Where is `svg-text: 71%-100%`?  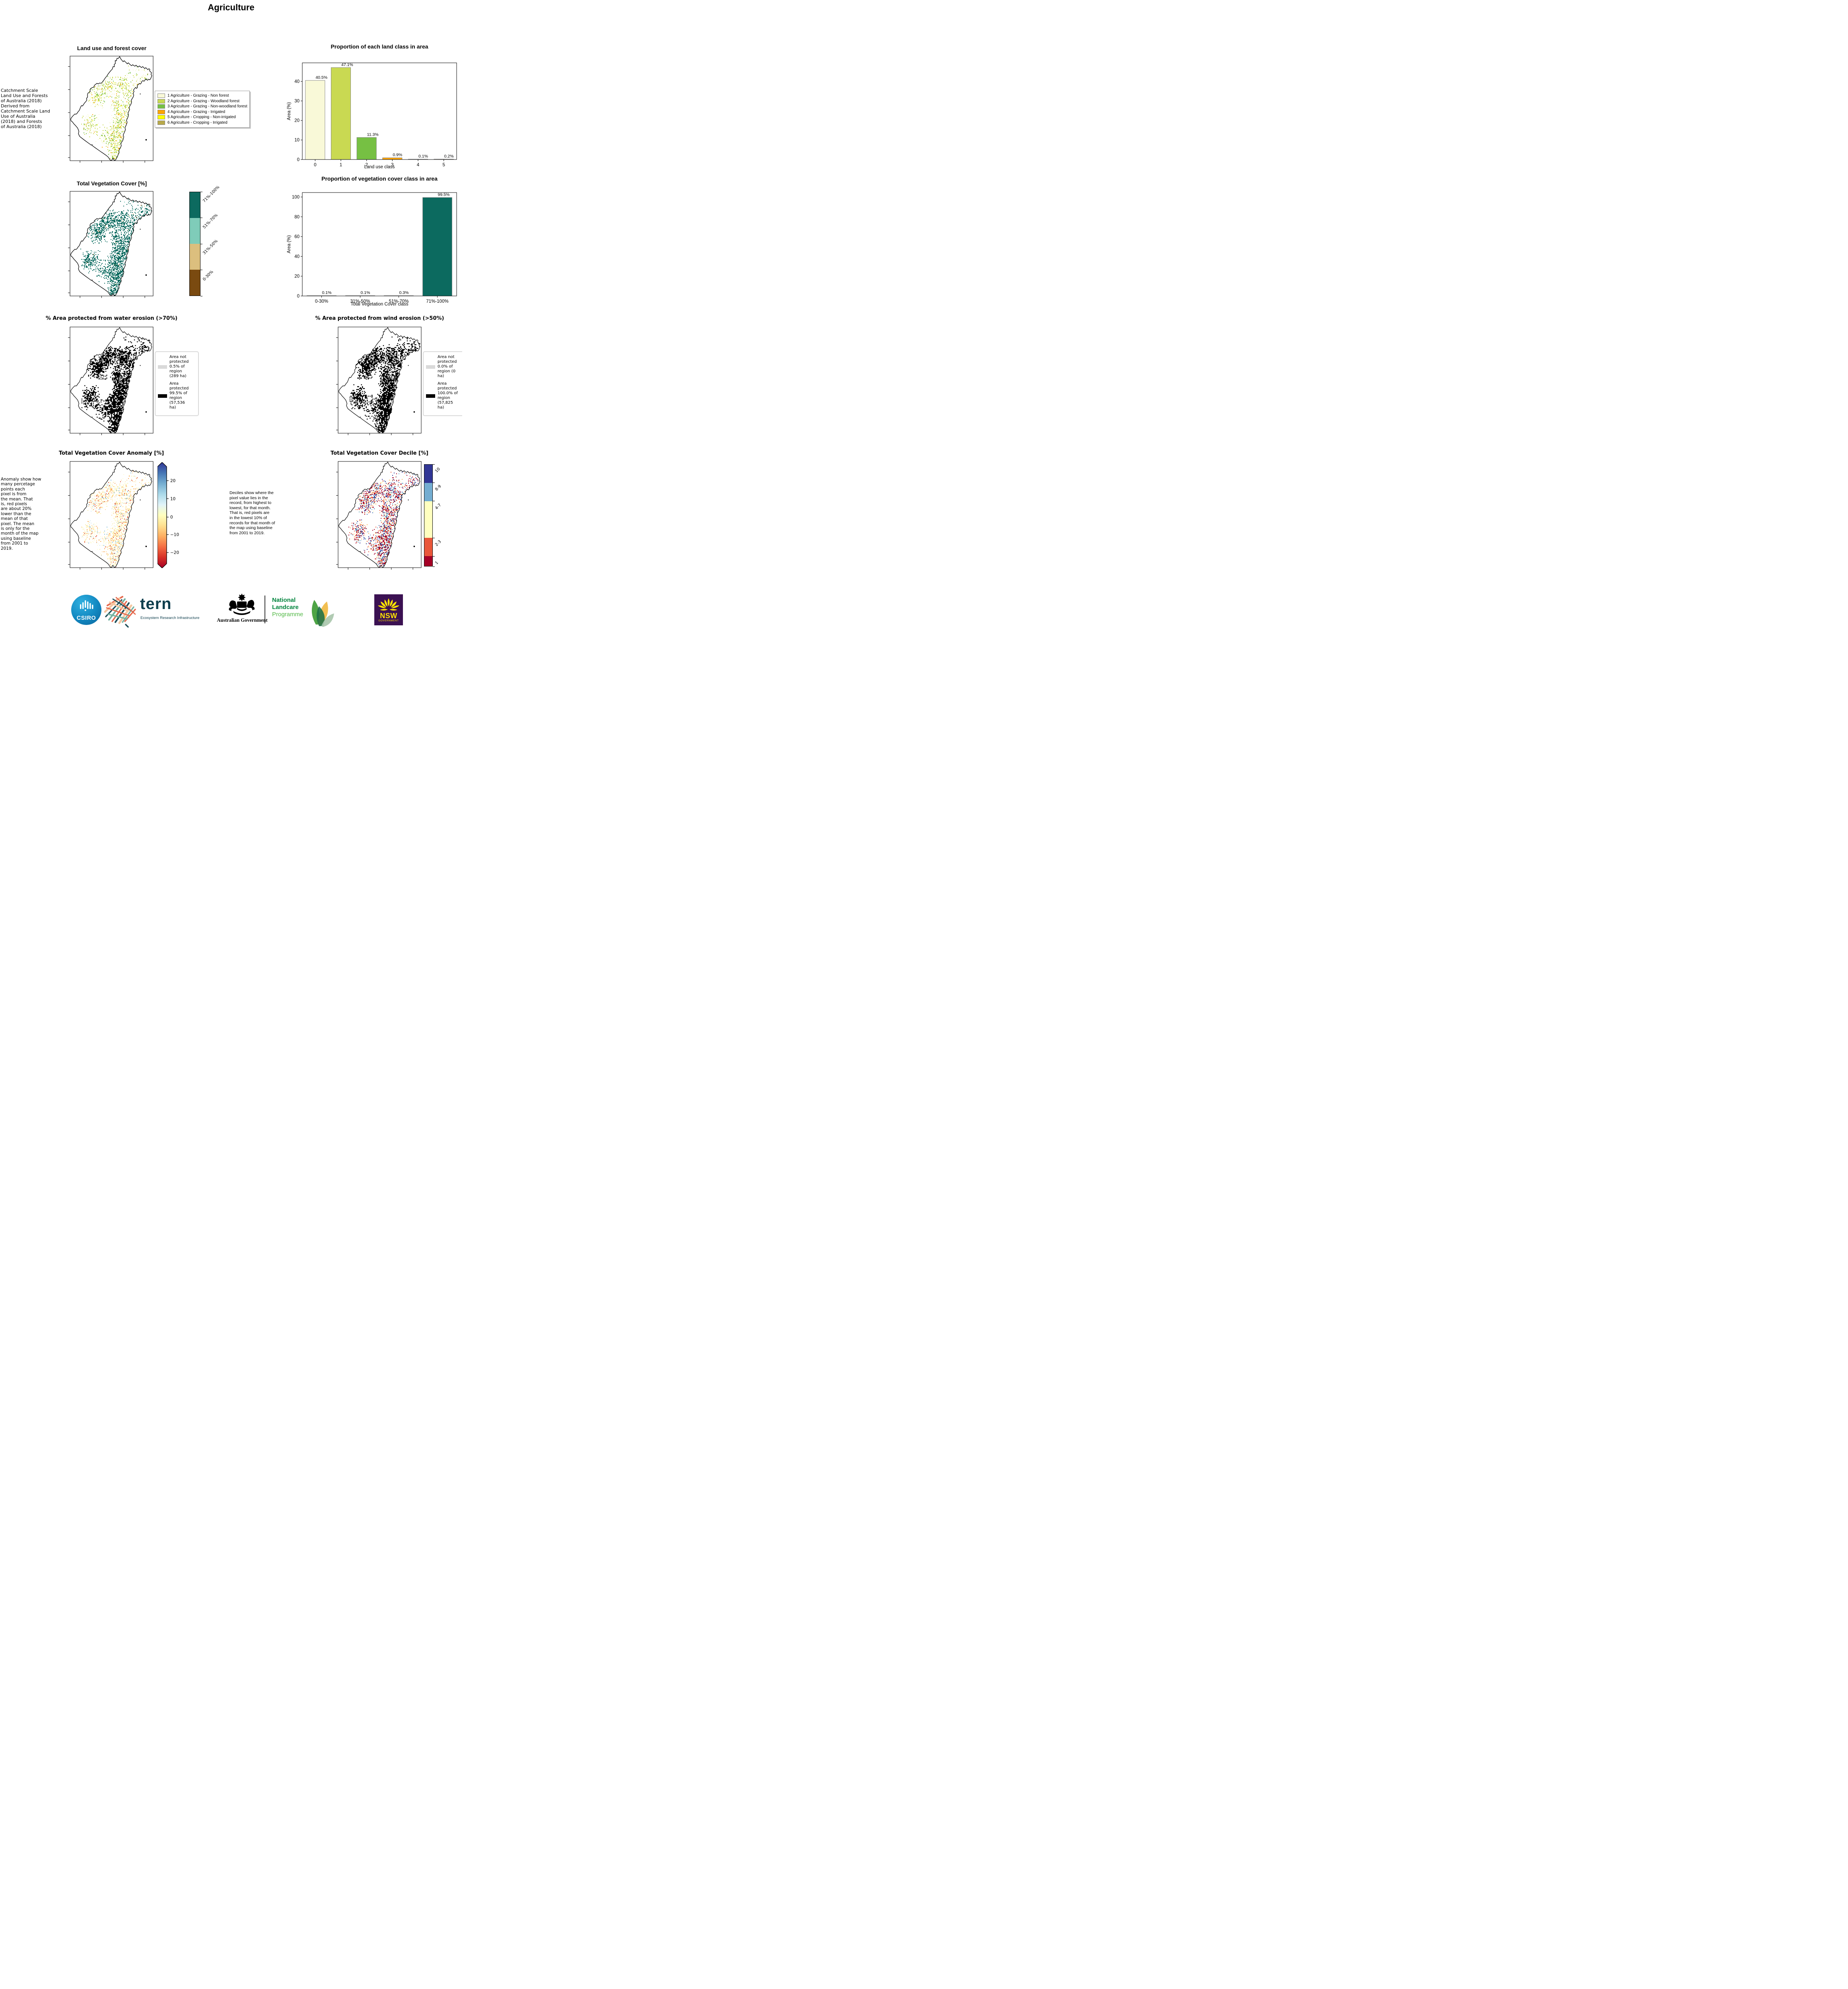
svg-text: 71%-100% is located at coordinates (437, 301).